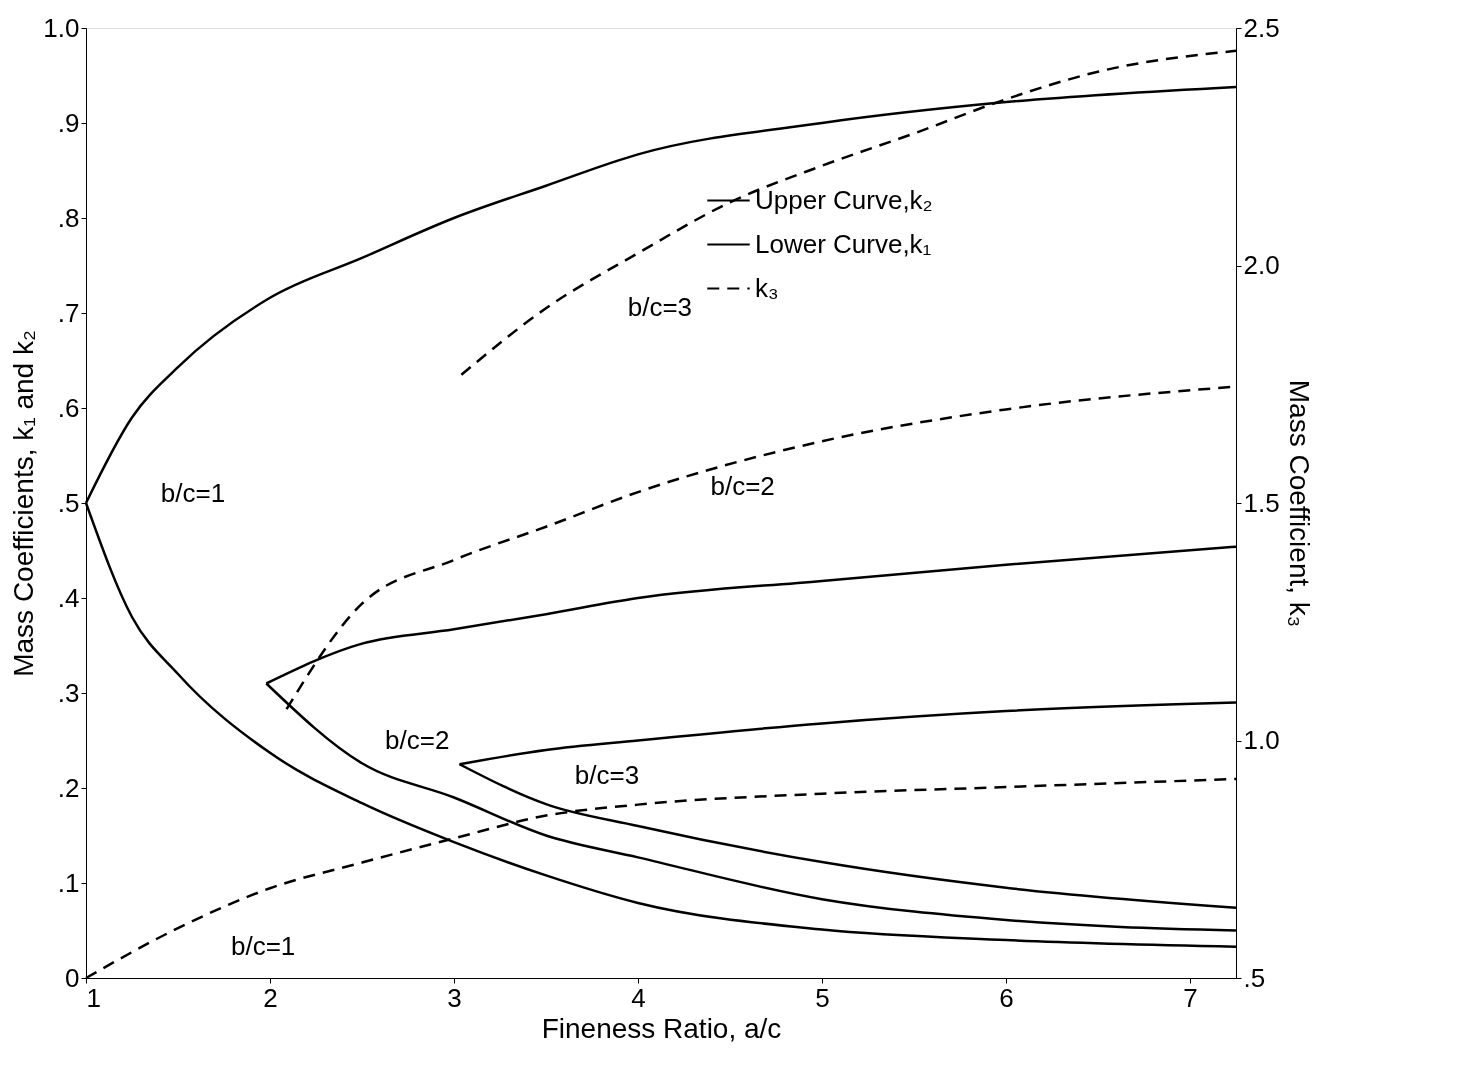 This screenshot has height=1077, width=1473. I want to click on x-tick-label: 1, so click(93, 997).